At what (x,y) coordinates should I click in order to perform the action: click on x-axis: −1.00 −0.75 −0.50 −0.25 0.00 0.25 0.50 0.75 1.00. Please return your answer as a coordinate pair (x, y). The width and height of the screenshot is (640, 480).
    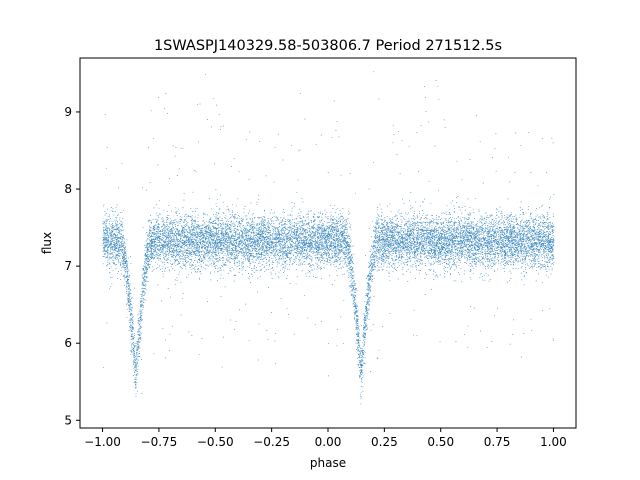
    Looking at the image, I should click on (325, 438).